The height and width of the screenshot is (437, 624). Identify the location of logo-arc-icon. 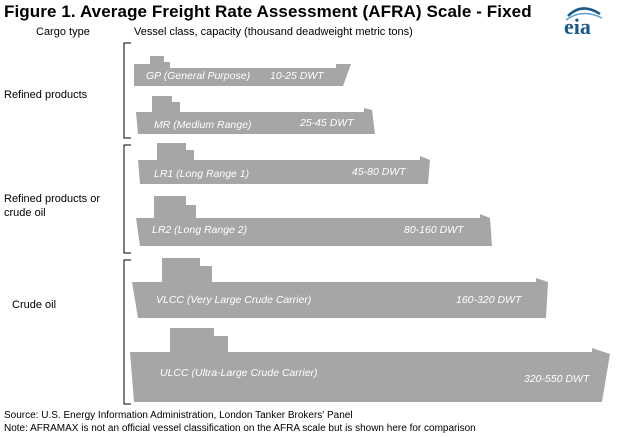
(584, 14).